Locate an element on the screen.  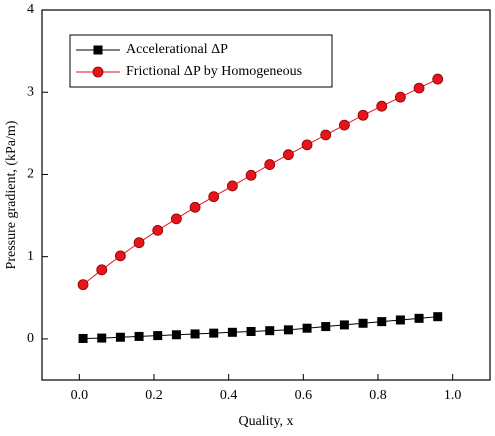
y-axis-label: Pressure gradient, (kPa/m) is located at coordinates (11, 194).